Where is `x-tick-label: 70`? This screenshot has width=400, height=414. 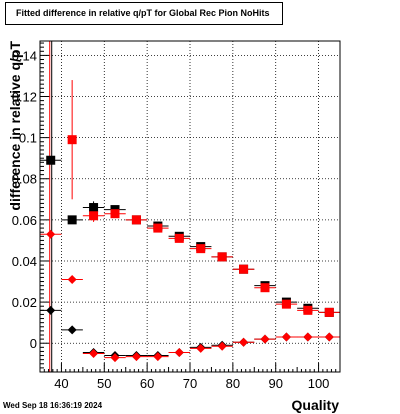
x-tick-label: 70 is located at coordinates (190, 383).